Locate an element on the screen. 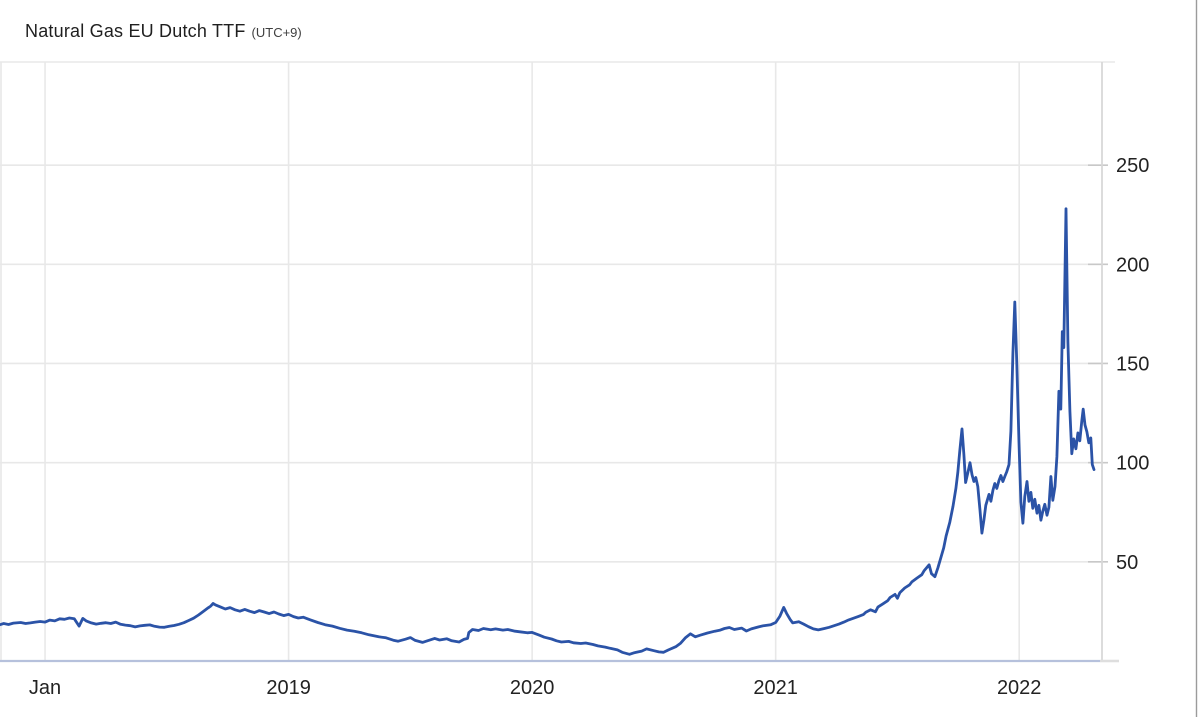 The width and height of the screenshot is (1200, 717). y-axis-label: 100 is located at coordinates (1132, 464).